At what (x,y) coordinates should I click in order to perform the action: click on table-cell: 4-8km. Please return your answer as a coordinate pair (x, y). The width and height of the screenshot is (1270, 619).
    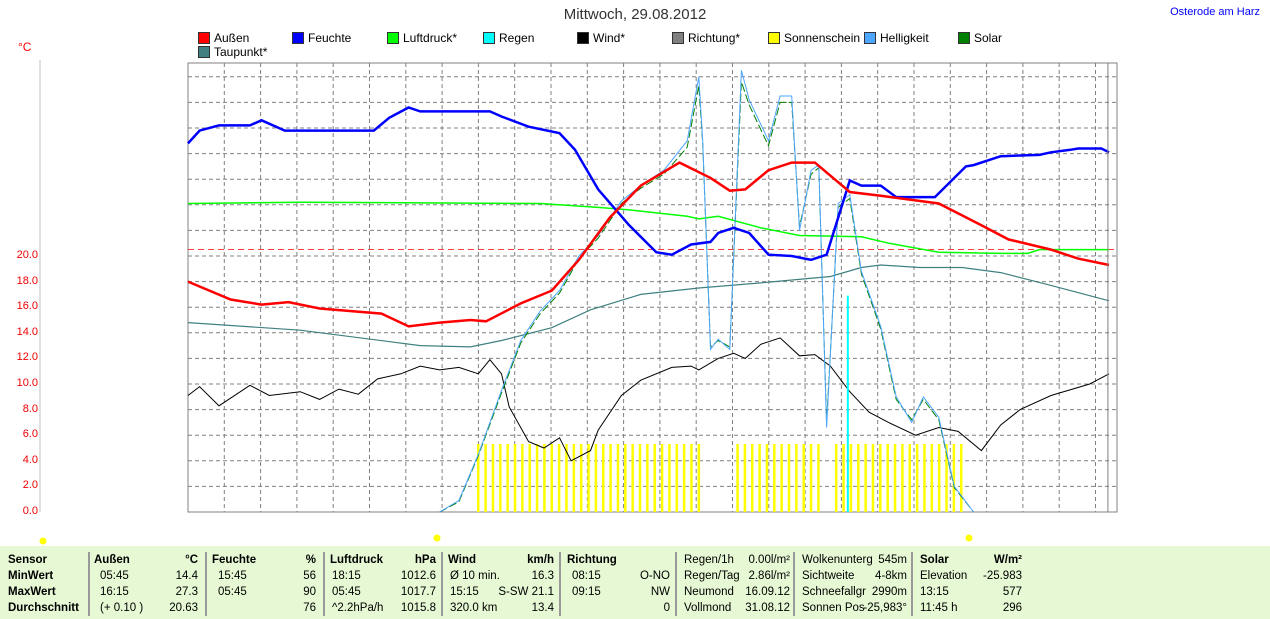
    Looking at the image, I should click on (891, 576).